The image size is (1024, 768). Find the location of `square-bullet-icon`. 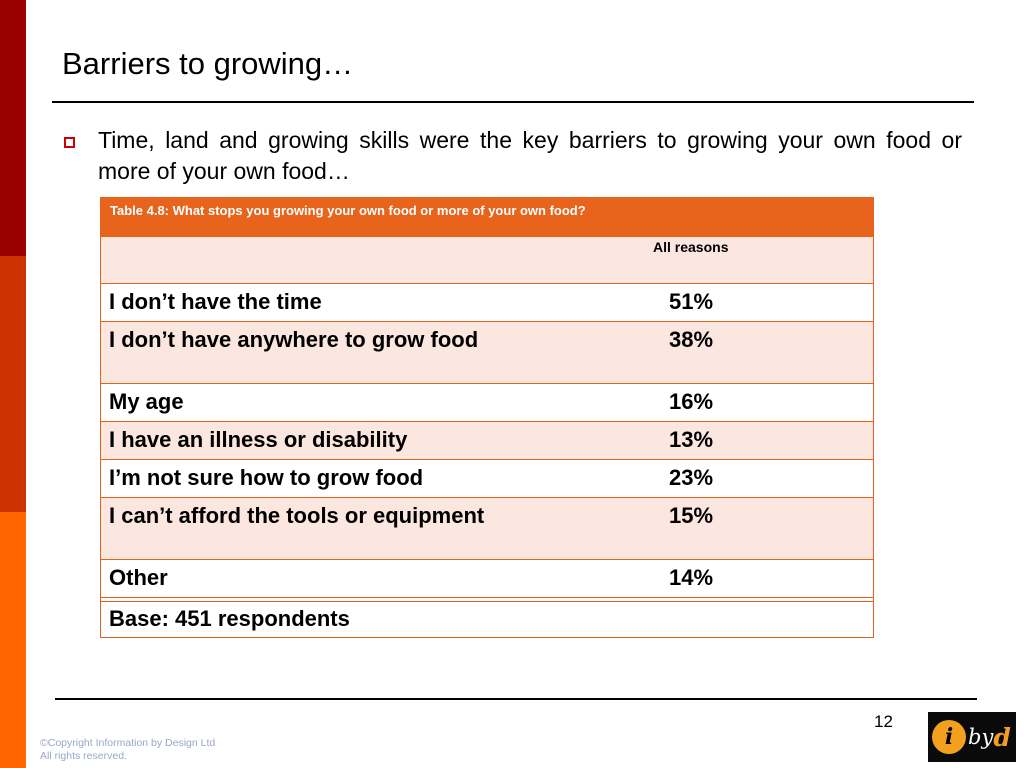

square-bullet-icon is located at coordinates (69, 142).